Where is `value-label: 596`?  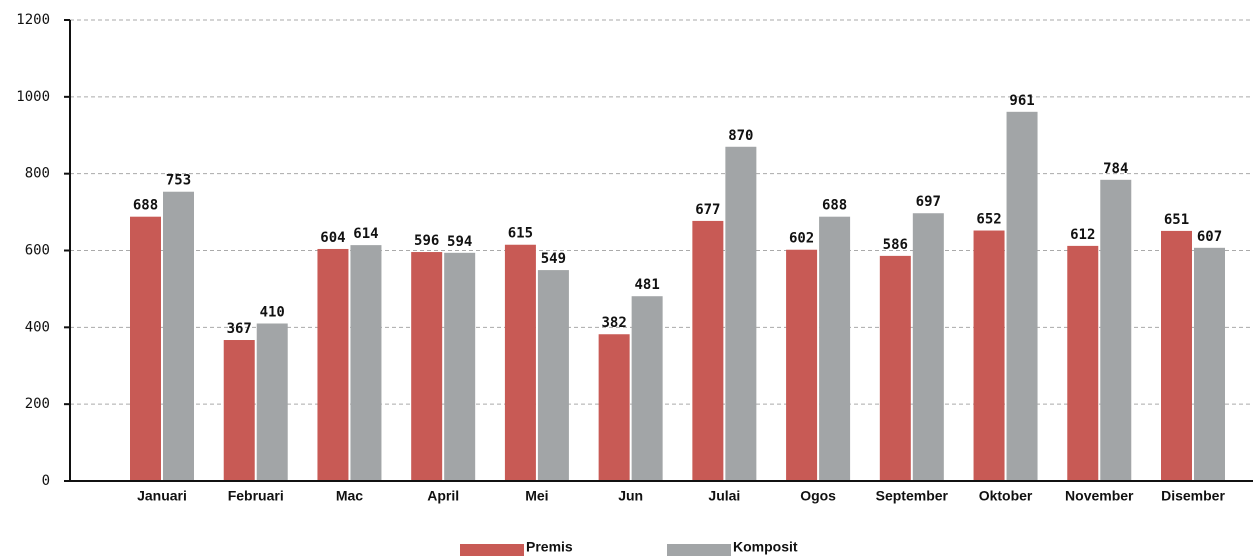 value-label: 596 is located at coordinates (426, 241).